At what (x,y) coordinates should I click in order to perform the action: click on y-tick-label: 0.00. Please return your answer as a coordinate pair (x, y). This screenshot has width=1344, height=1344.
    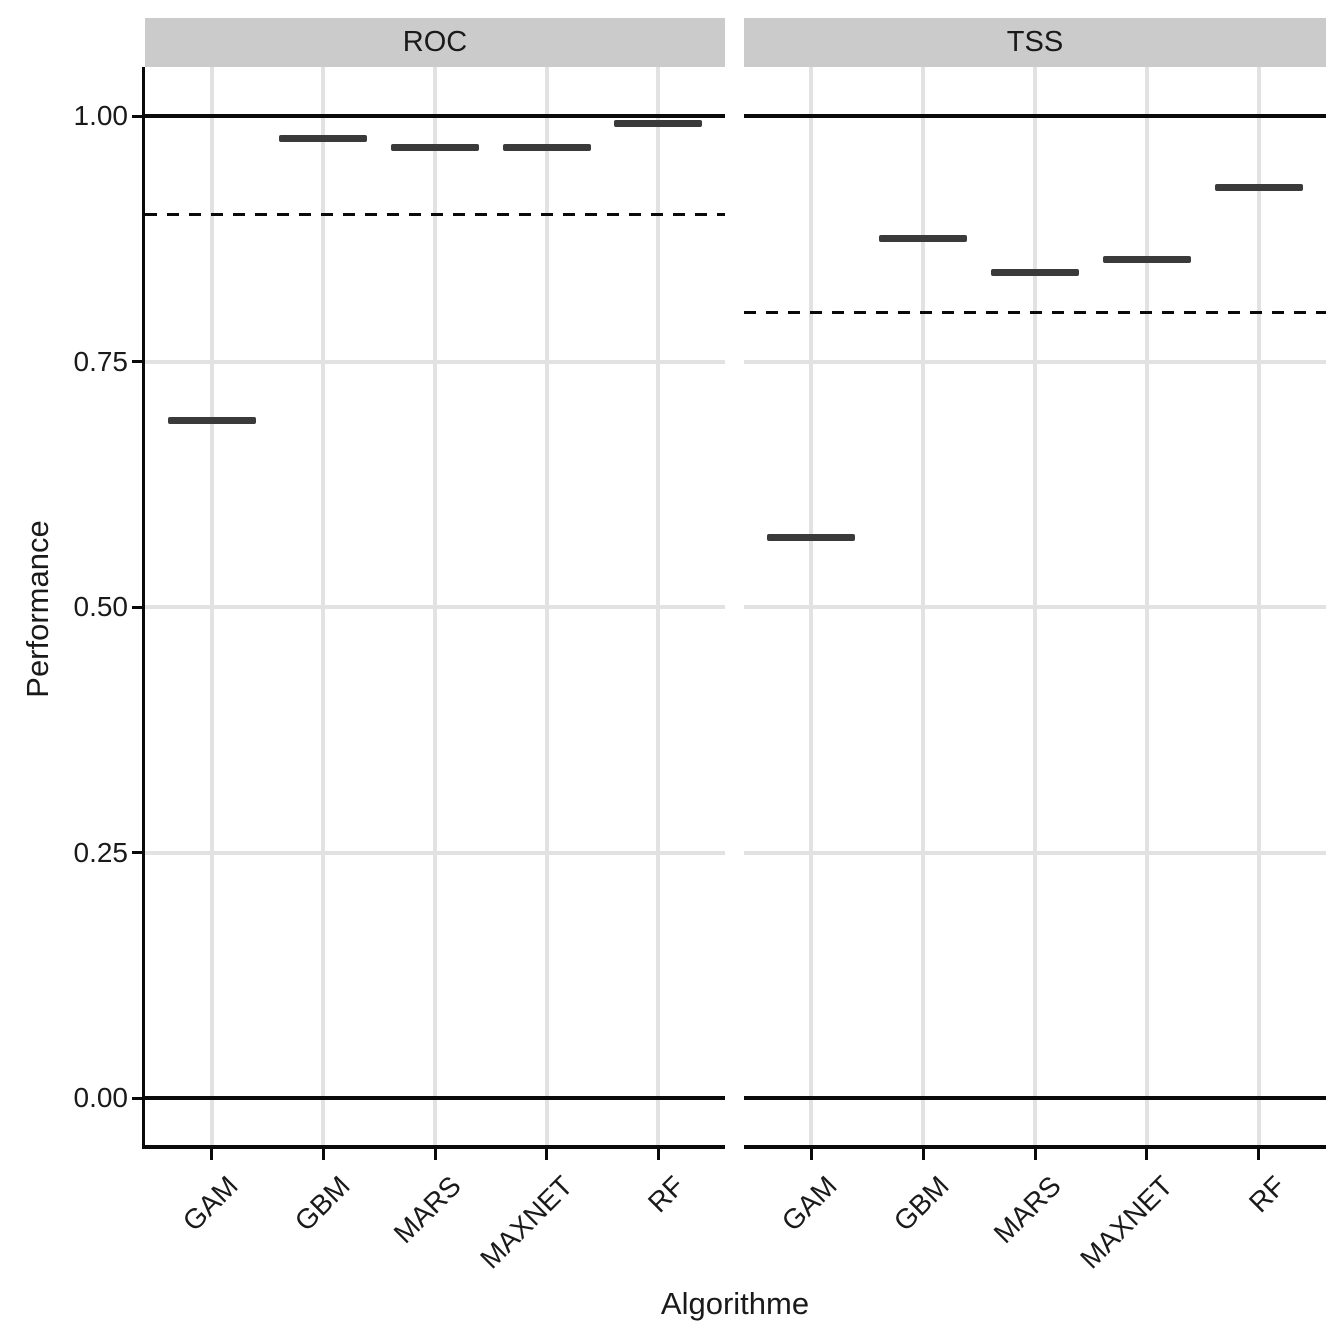
    Looking at the image, I should click on (101, 1097).